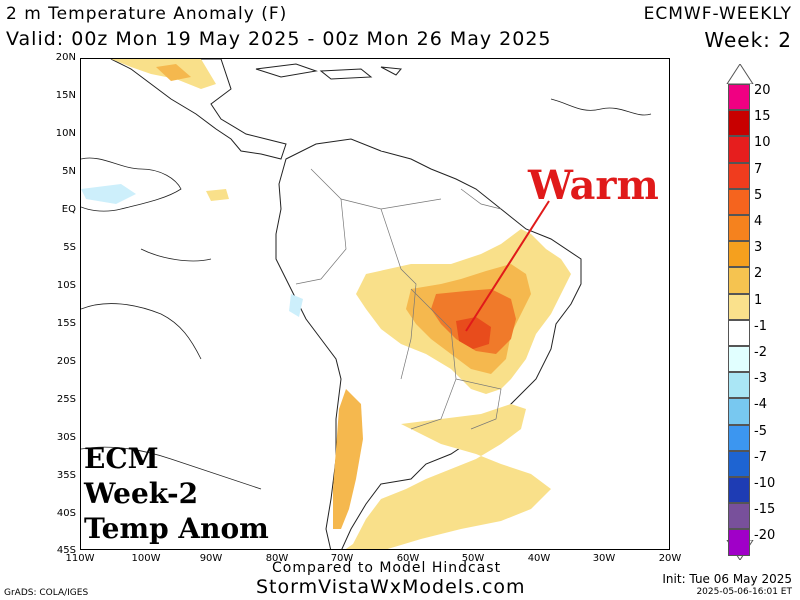 The image size is (800, 600). Describe the element at coordinates (758, 169) in the screenshot. I see `colorbar-label: 7` at that location.